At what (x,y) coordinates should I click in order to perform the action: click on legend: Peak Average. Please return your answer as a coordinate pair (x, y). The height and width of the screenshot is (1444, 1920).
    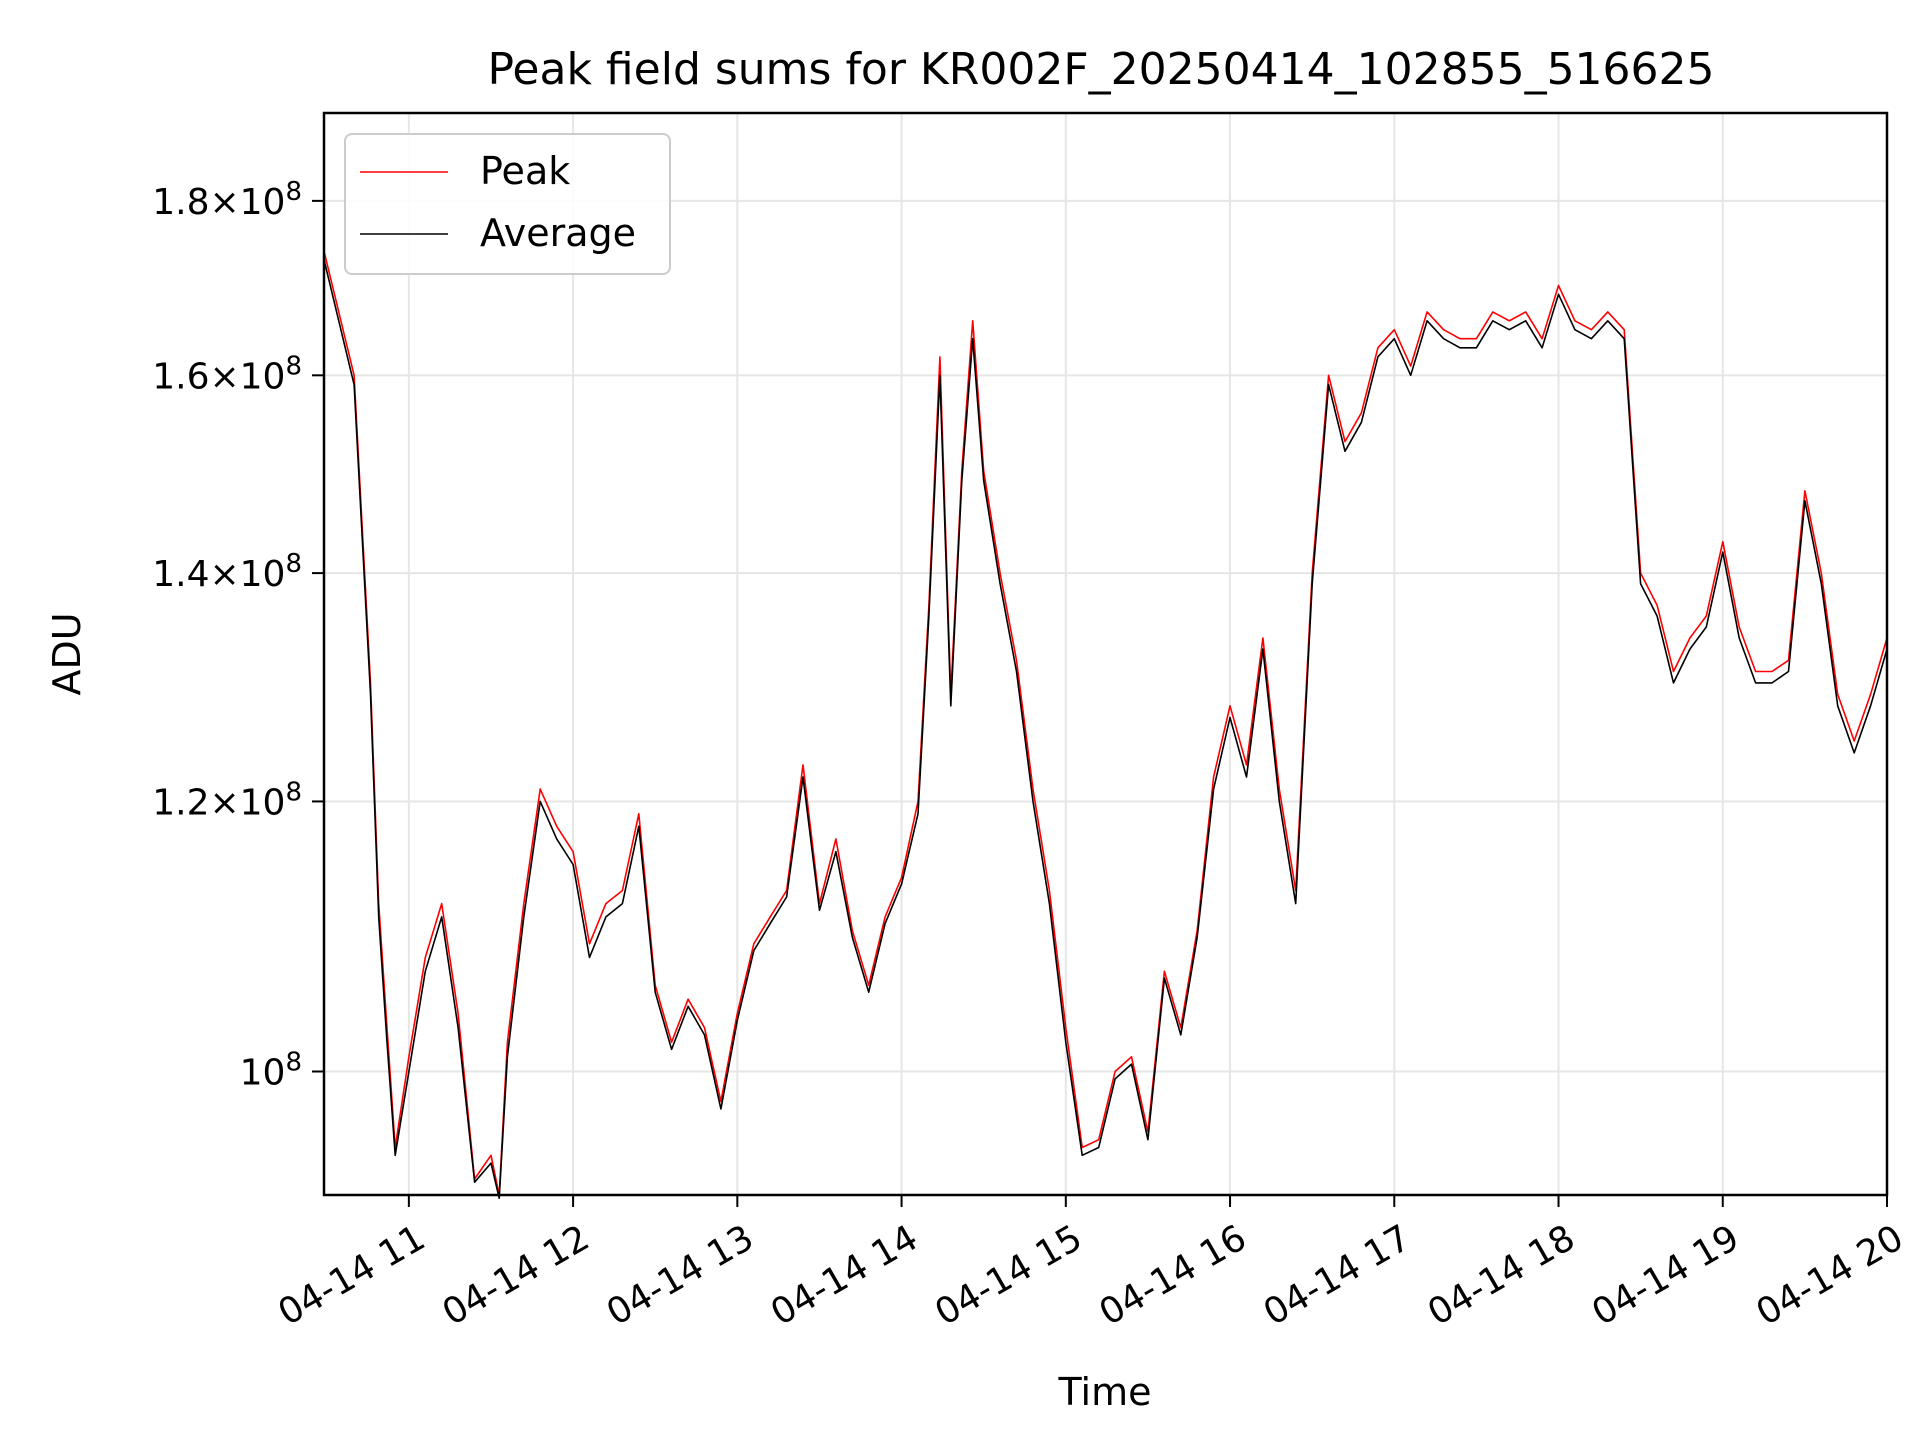
    Looking at the image, I should click on (507, 204).